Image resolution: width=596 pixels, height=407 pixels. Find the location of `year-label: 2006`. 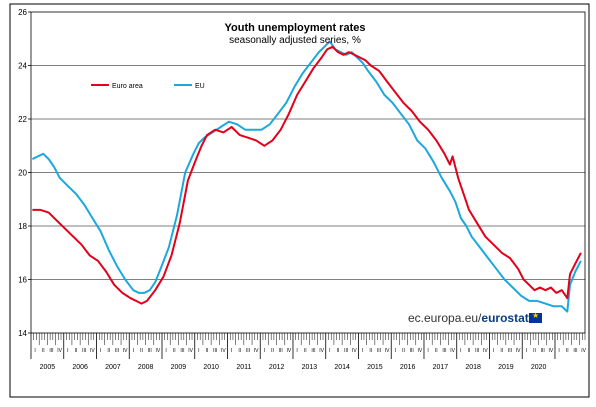

year-label: 2006 is located at coordinates (80, 367).